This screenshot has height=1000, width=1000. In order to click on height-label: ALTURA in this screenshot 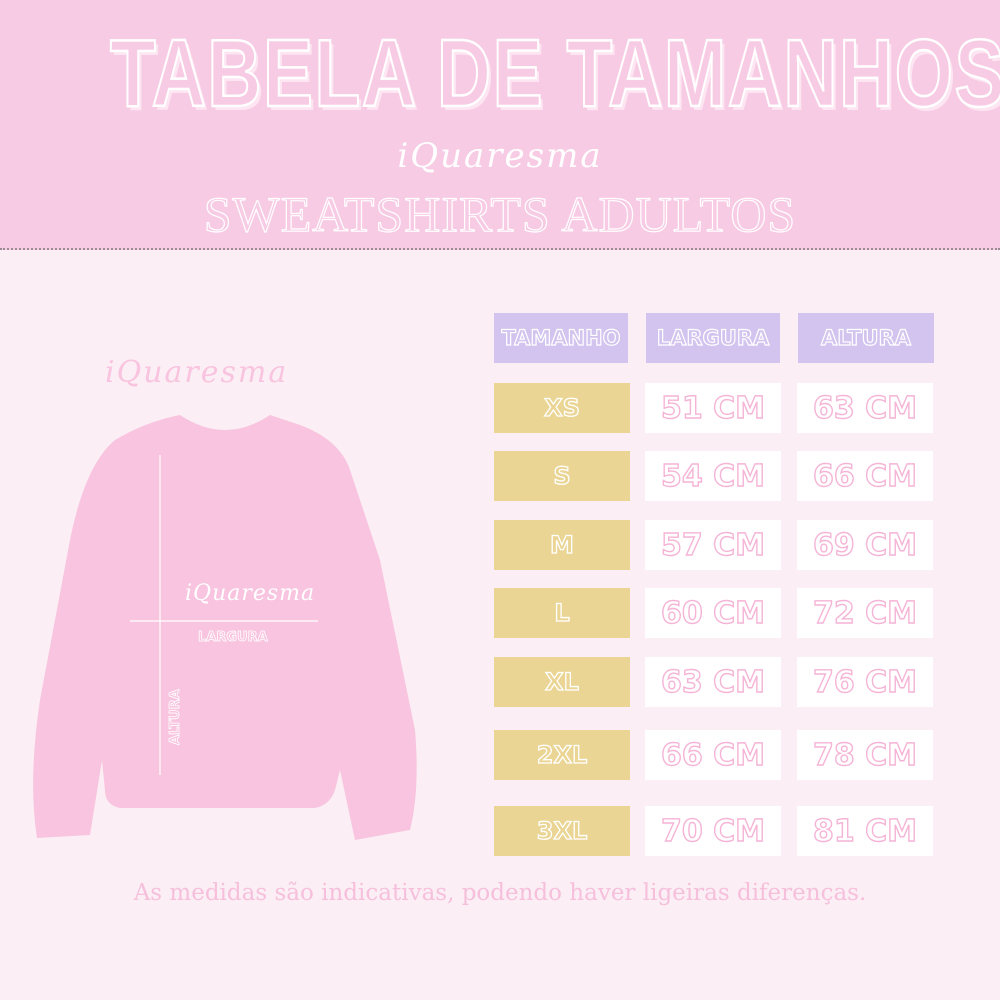, I will do `click(176, 717)`.